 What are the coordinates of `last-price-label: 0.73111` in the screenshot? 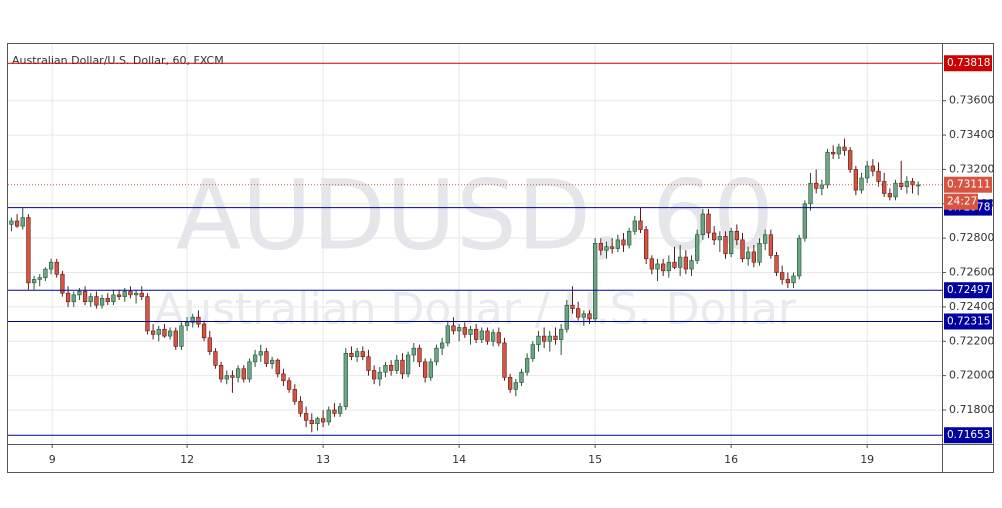 It's located at (968, 185).